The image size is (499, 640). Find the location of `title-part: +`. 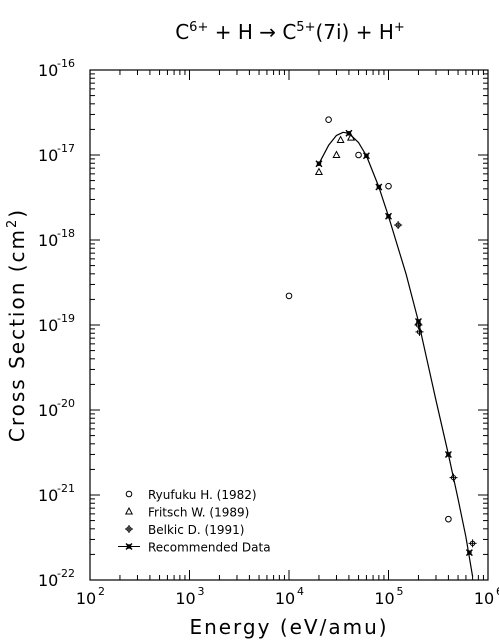

title-part: + is located at coordinates (399, 27).